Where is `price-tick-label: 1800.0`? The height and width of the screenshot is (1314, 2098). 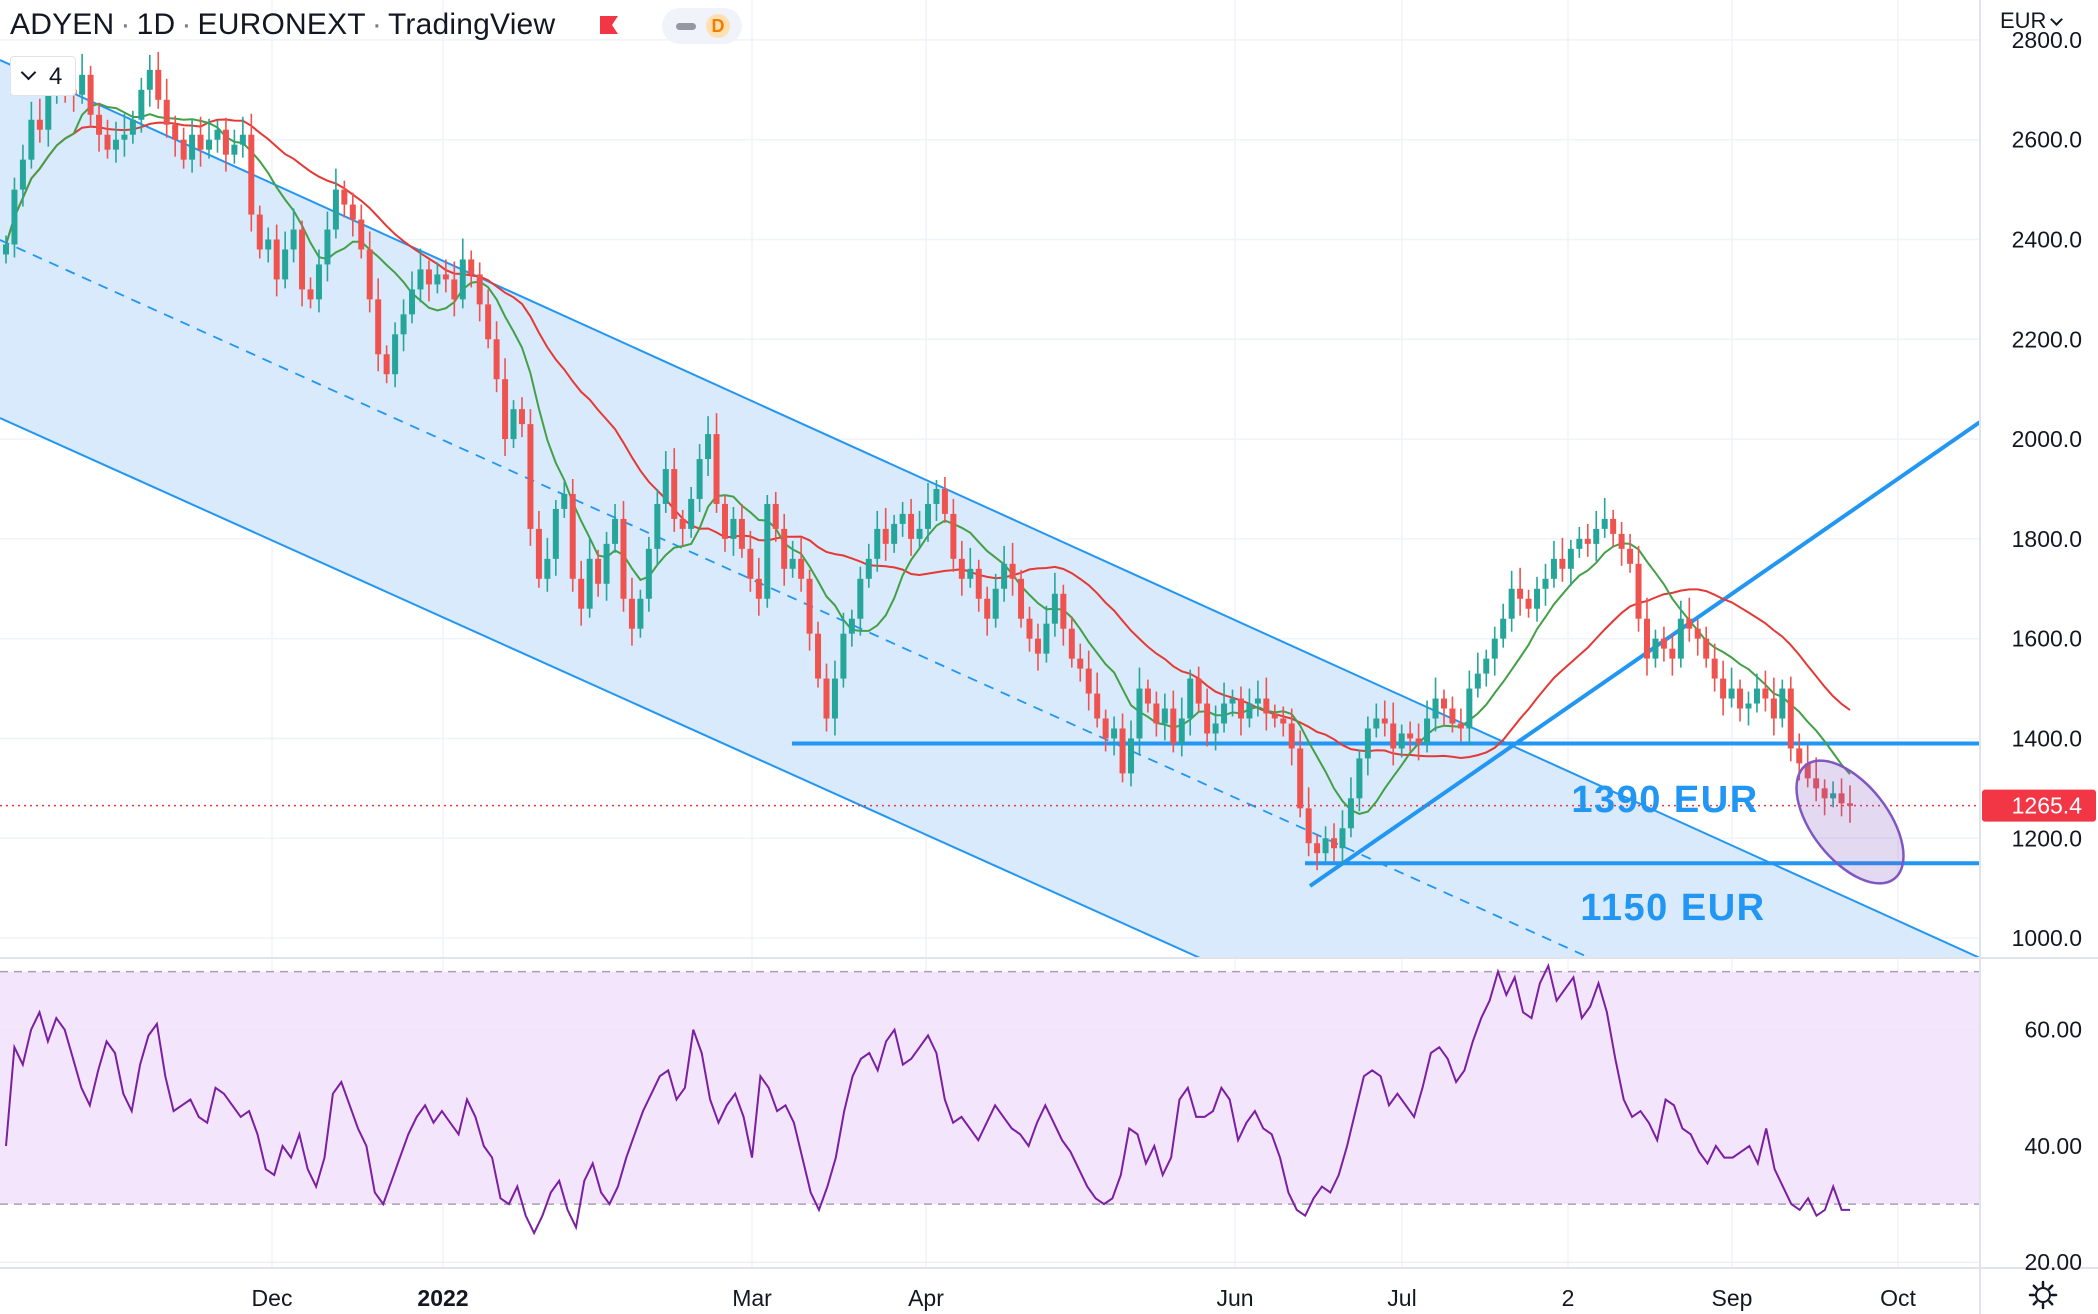 price-tick-label: 1800.0 is located at coordinates (2047, 539).